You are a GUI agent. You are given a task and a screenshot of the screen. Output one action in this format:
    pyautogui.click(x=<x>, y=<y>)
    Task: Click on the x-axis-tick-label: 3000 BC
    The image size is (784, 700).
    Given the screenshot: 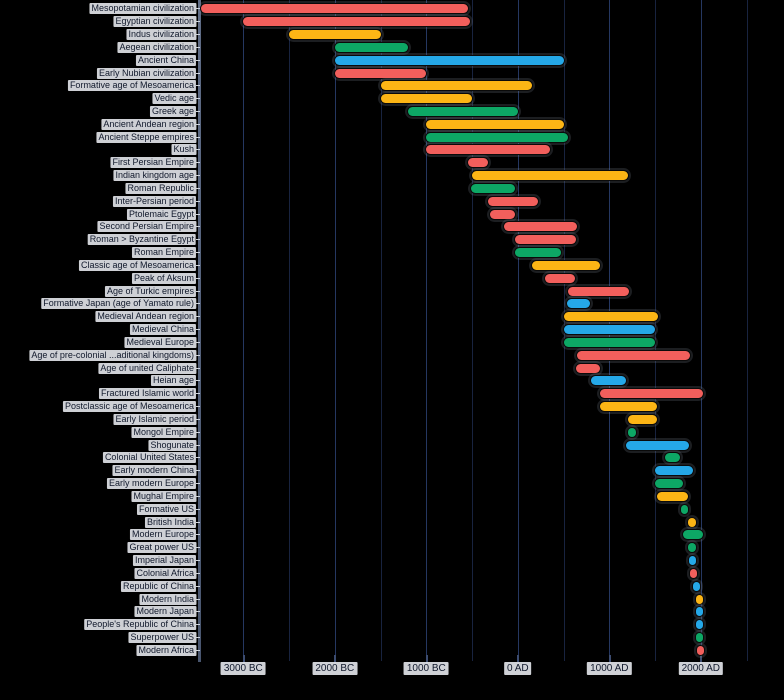 What is the action you would take?
    pyautogui.click(x=243, y=668)
    